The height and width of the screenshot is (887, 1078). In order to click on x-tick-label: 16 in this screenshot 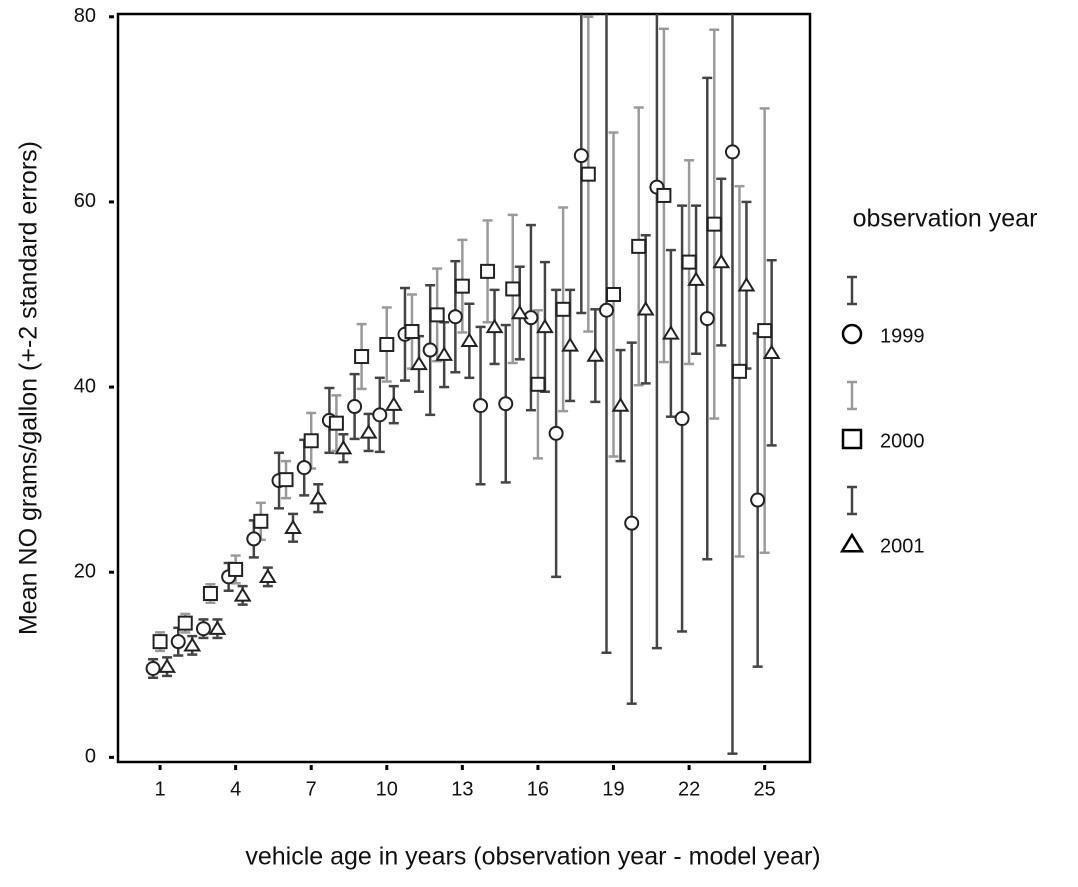, I will do `click(538, 789)`.